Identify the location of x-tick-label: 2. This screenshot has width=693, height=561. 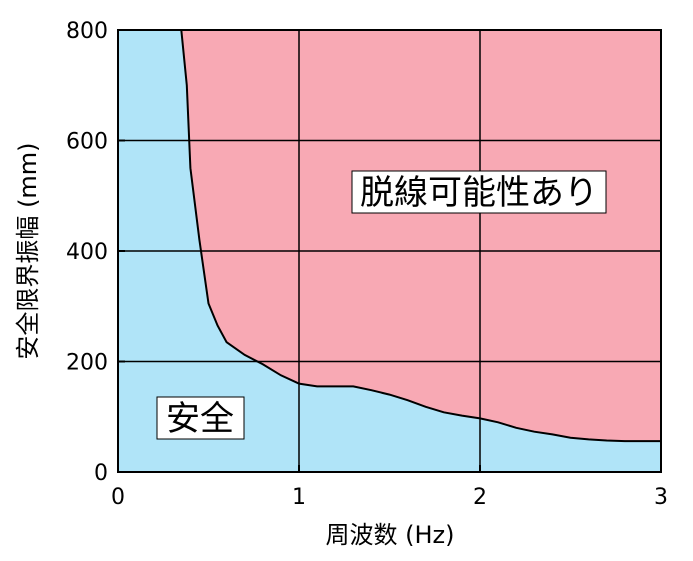
(480, 497).